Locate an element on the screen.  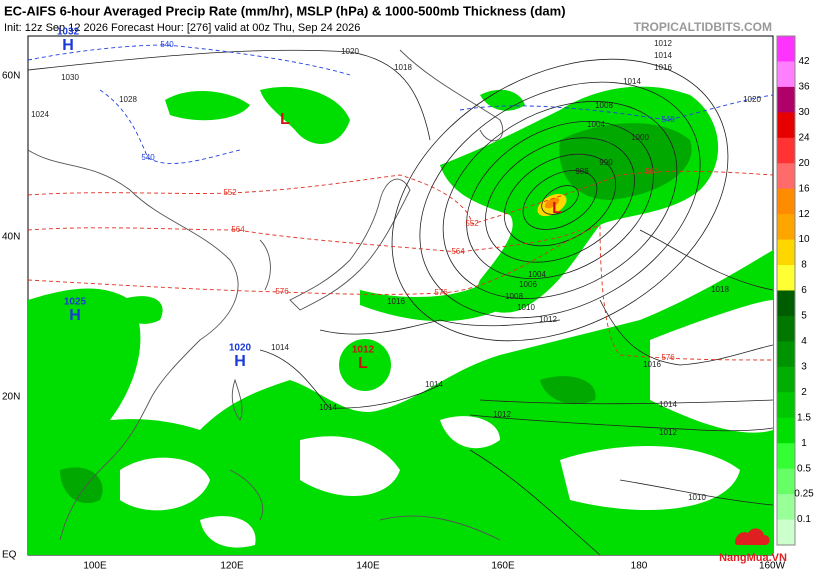
colorbar-label: 12 is located at coordinates (804, 214).